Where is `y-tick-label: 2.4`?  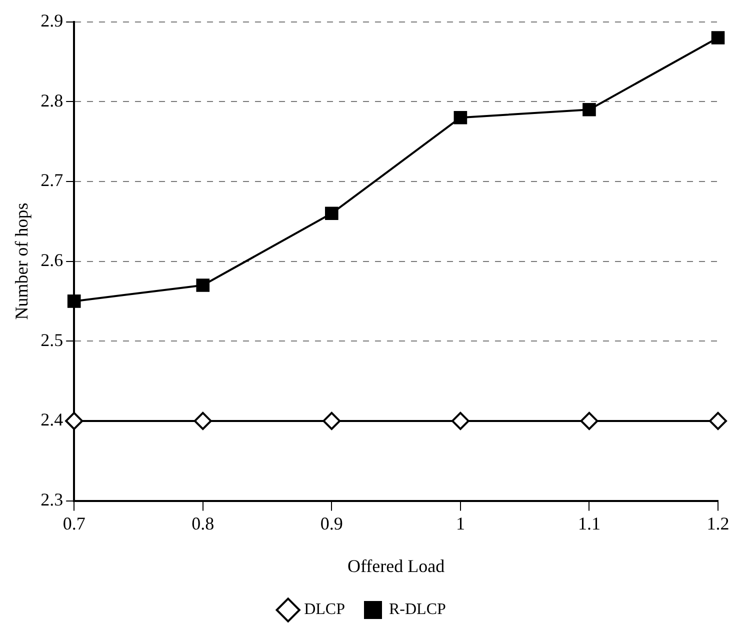 y-tick-label: 2.4 is located at coordinates (52, 420).